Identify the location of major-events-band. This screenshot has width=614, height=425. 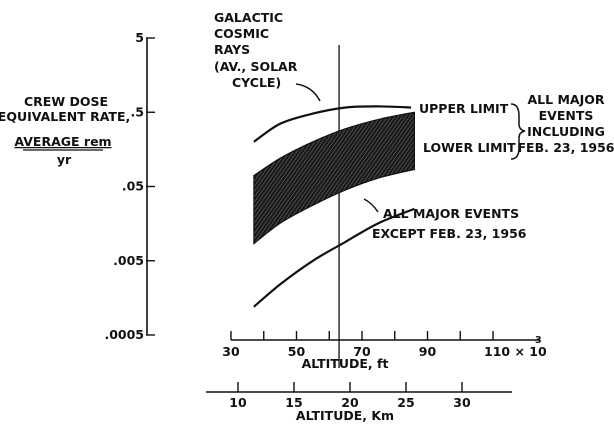
(334, 178).